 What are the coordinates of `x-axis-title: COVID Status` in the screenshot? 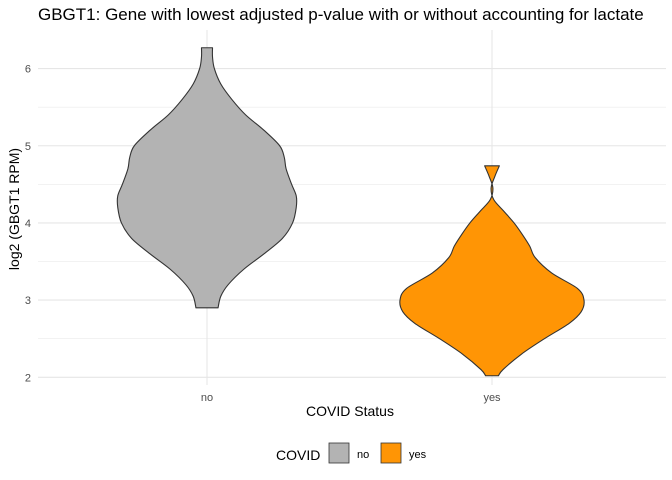 It's located at (350, 411).